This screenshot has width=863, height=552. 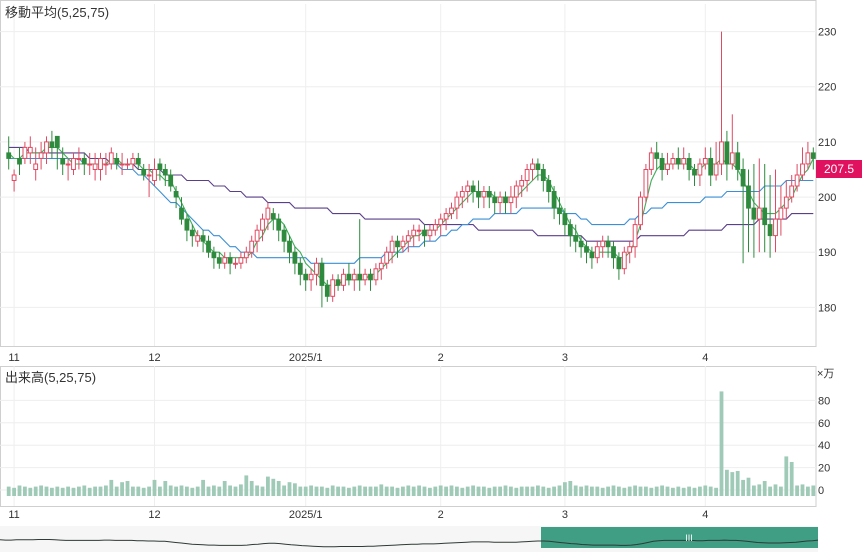 I want to click on navigator-selection, so click(x=679, y=537).